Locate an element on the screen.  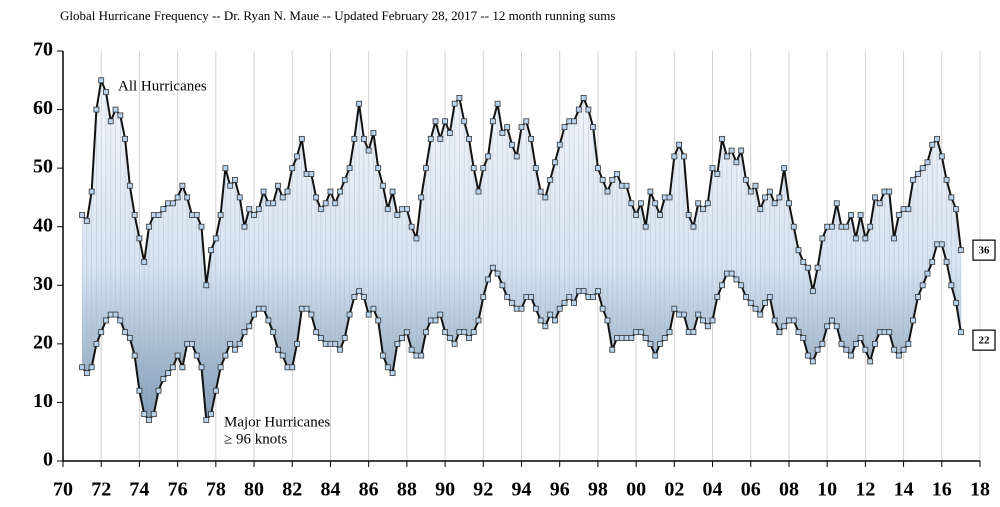
x-tick-label: 86 is located at coordinates (369, 490).